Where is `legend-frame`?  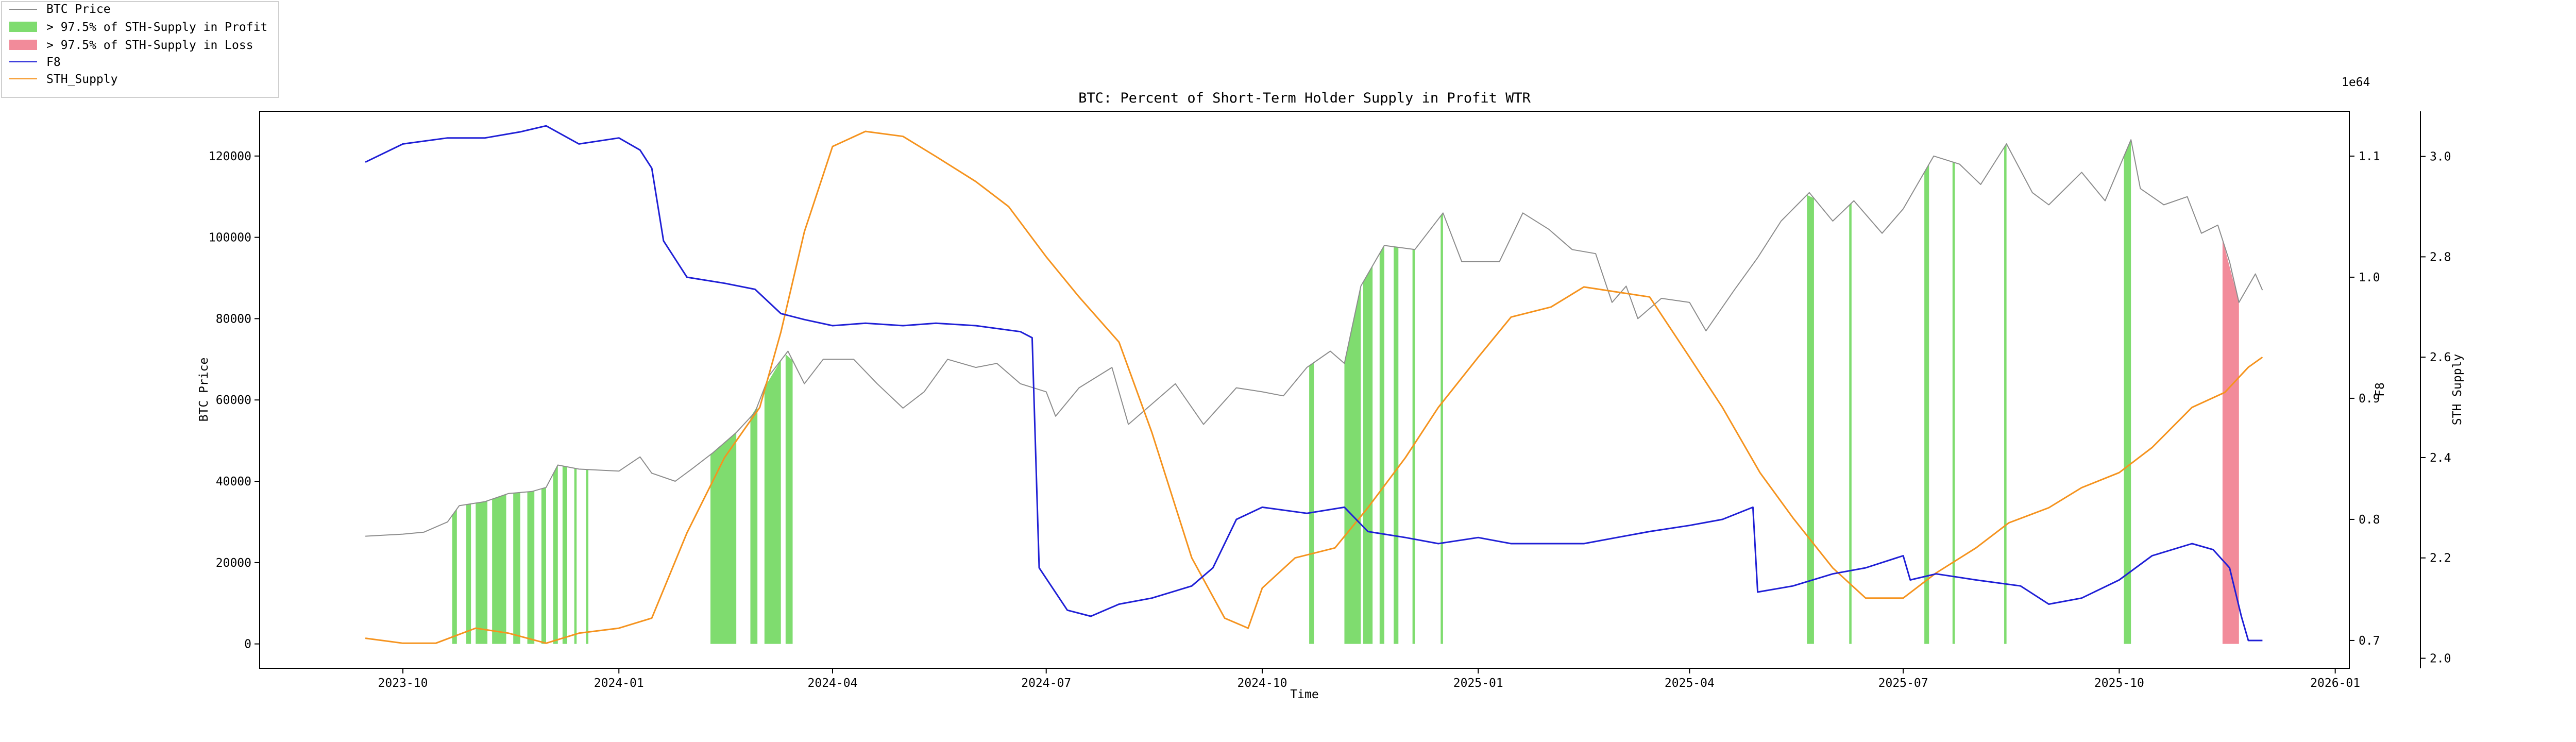 legend-frame is located at coordinates (140, 49).